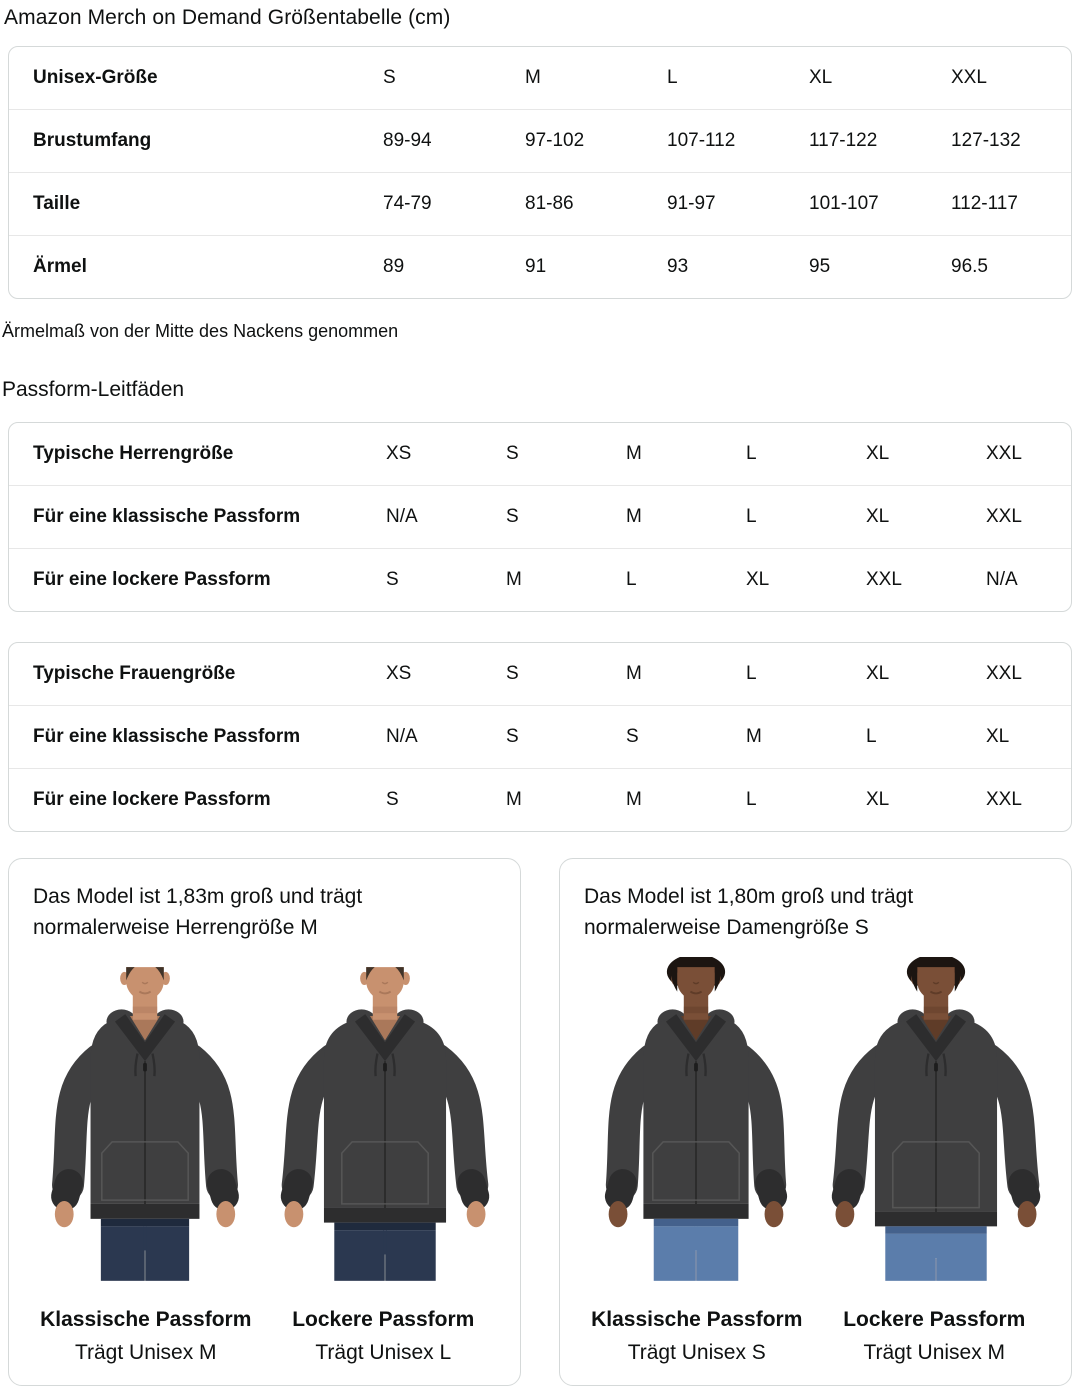 Image resolution: width=1080 pixels, height=1394 pixels. What do you see at coordinates (678, 266) in the screenshot?
I see `size-value: 93` at bounding box center [678, 266].